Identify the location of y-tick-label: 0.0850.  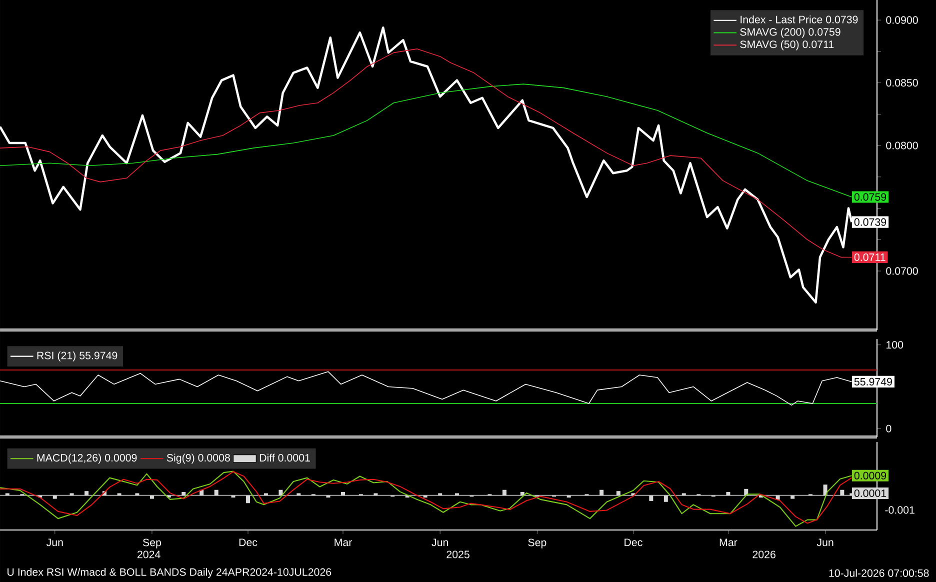
(902, 83).